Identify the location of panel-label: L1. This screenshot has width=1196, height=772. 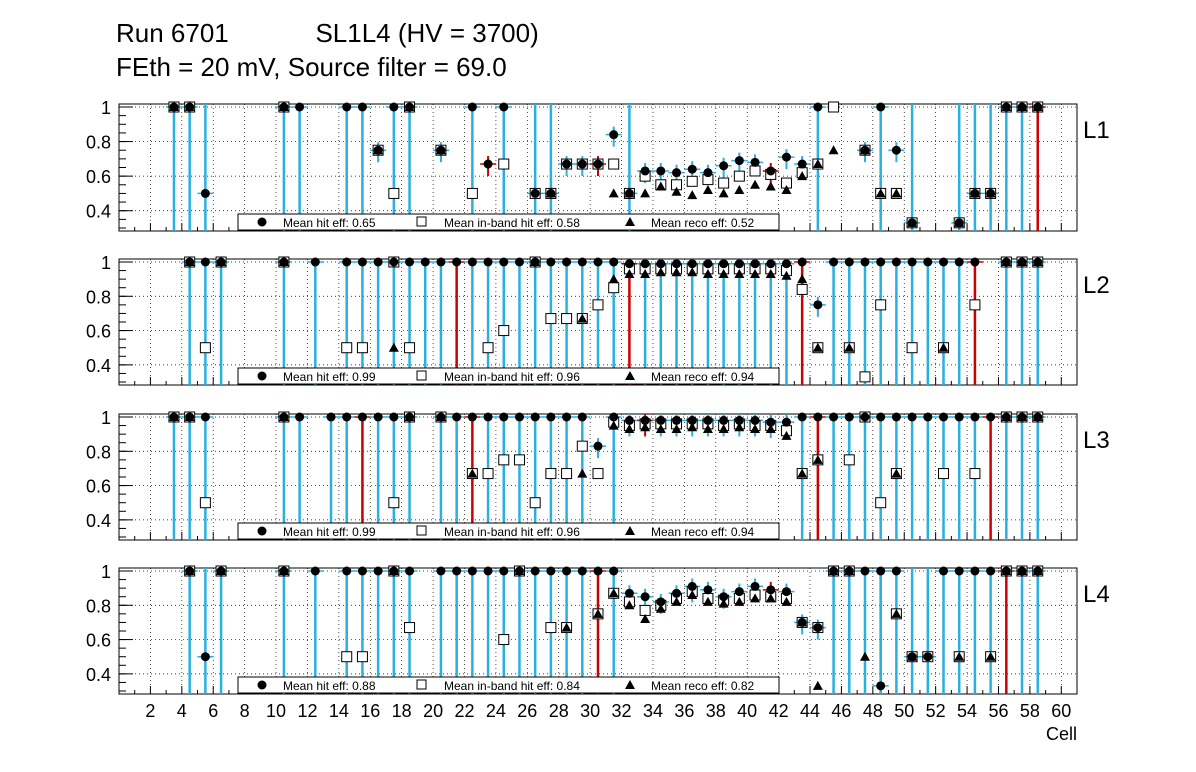
(1096, 130).